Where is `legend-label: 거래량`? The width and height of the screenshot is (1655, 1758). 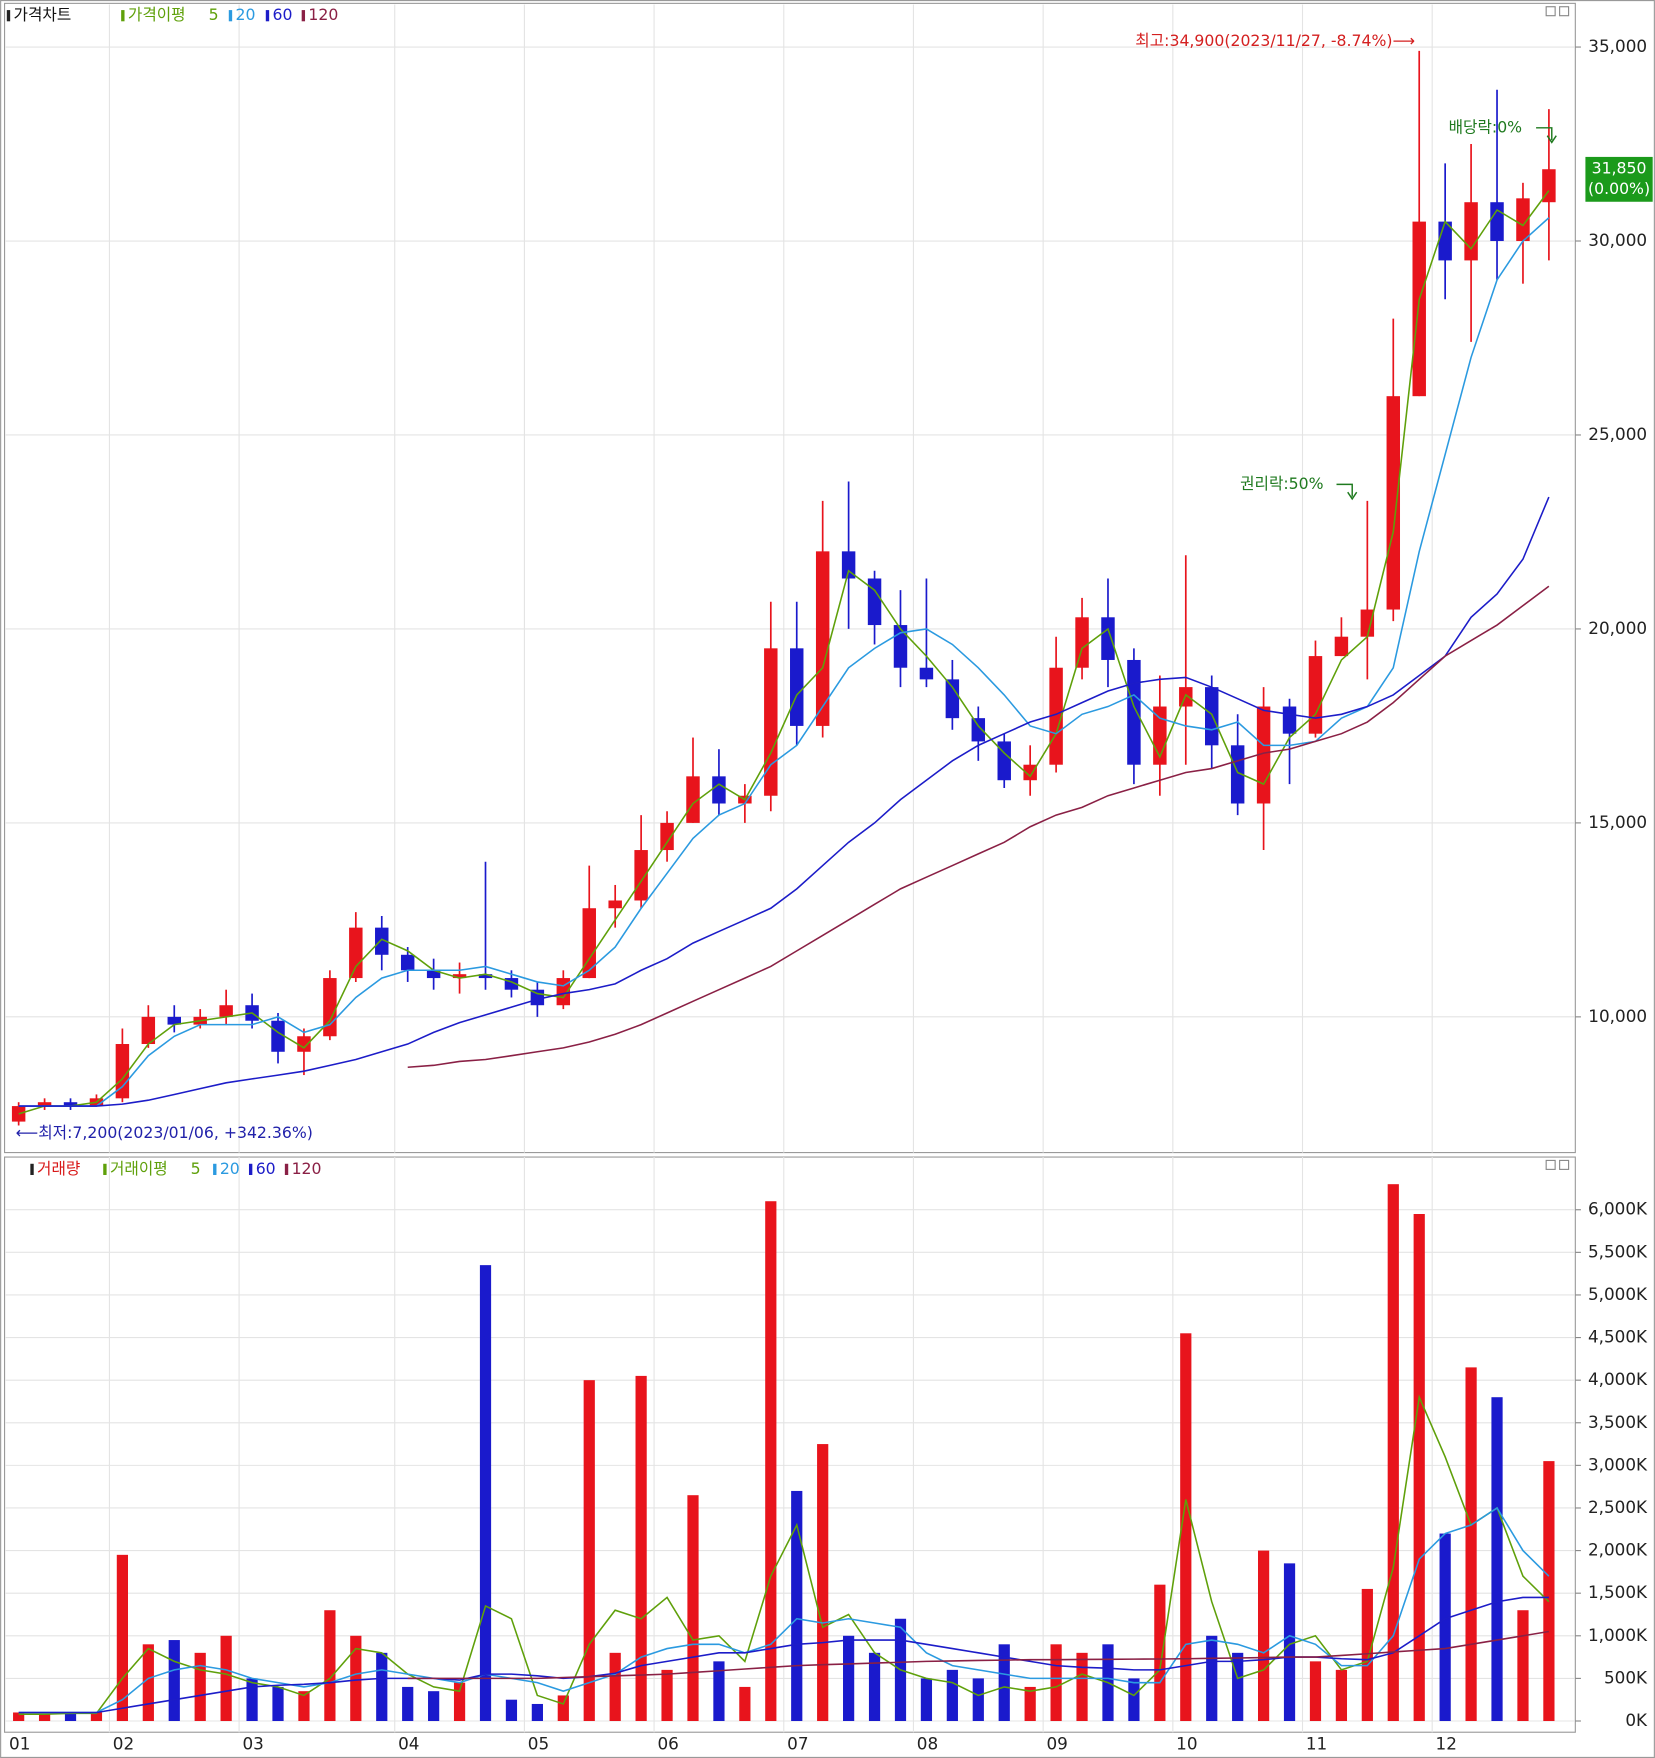 legend-label: 거래량 is located at coordinates (58, 1168).